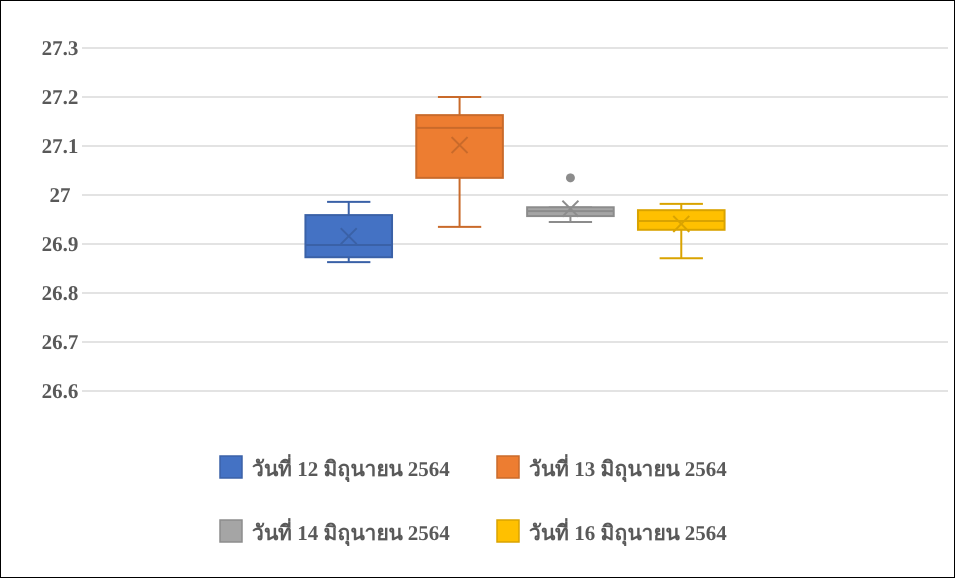 The height and width of the screenshot is (578, 955). I want to click on y-tick-label: 26.9, so click(60, 244).